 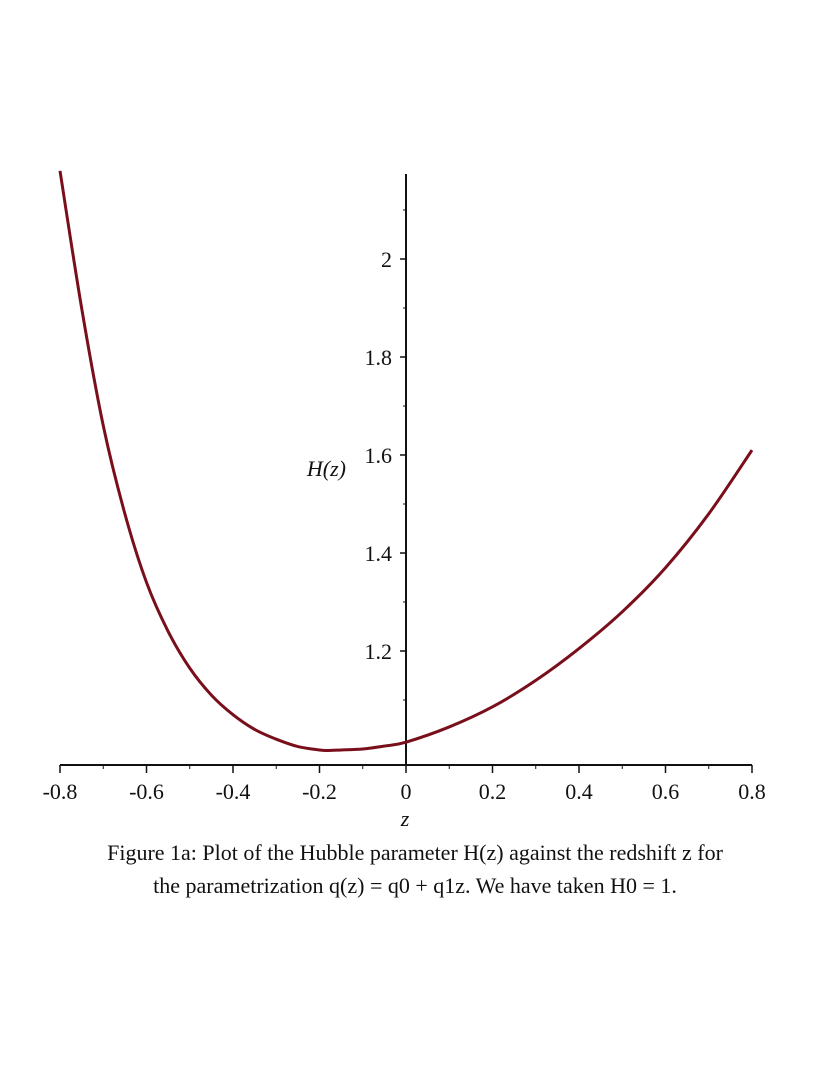 What do you see at coordinates (379, 357) in the screenshot?
I see `y-tick-label: 1.8` at bounding box center [379, 357].